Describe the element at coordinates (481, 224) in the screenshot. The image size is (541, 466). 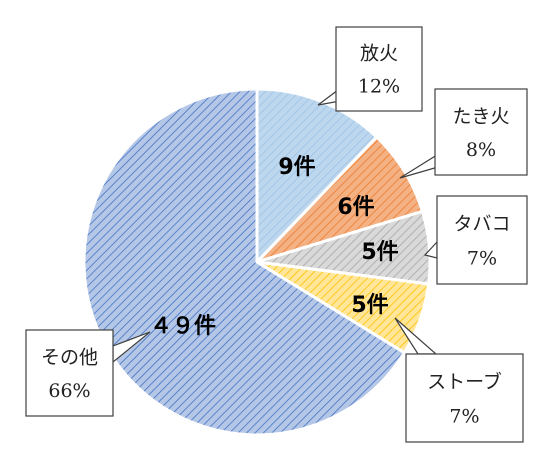
I see `callout-category-label: タバコ` at that location.